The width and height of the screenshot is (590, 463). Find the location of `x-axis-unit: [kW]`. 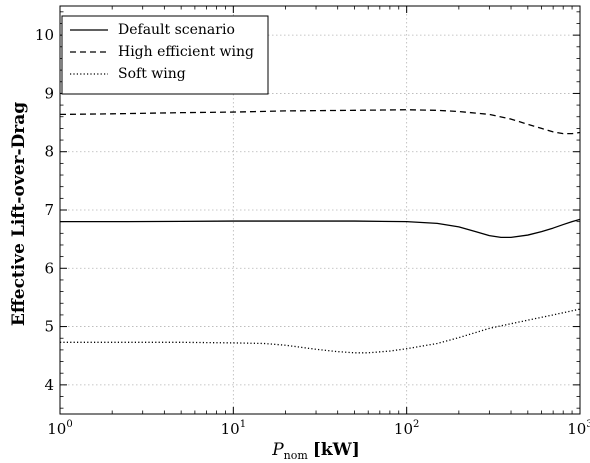

x-axis-unit: [kW] is located at coordinates (336, 450).